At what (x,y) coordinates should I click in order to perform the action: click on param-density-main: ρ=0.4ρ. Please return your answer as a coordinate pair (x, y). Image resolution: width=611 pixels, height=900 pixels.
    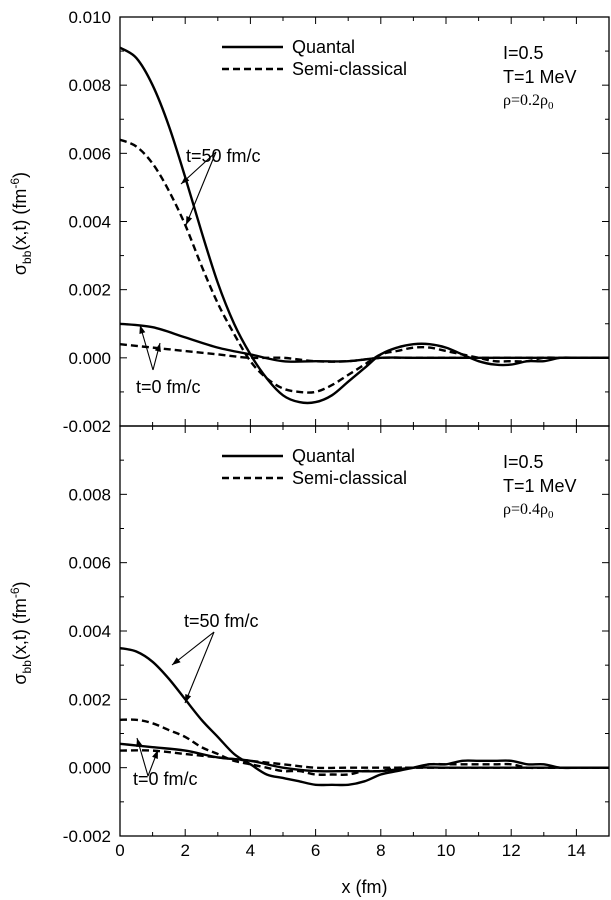
    Looking at the image, I should click on (525, 509).